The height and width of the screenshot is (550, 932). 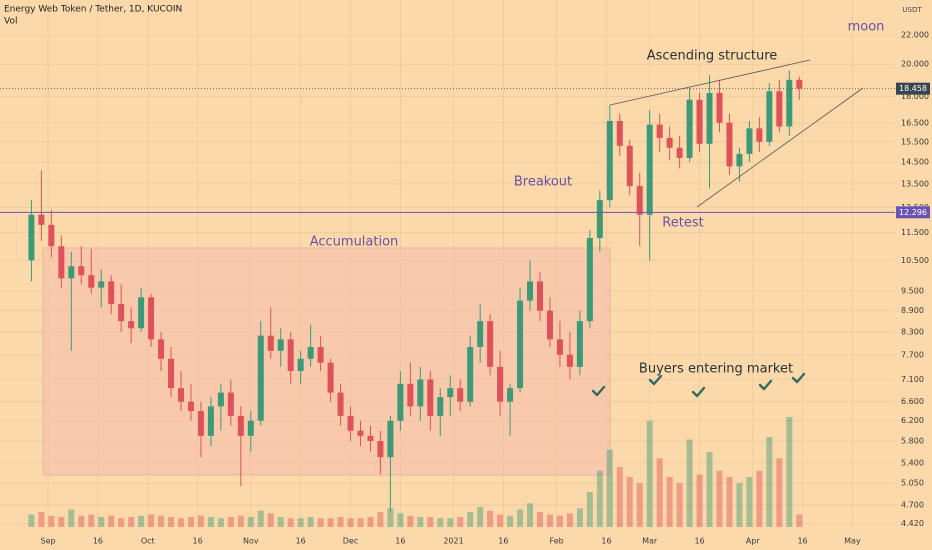 I want to click on x-tick-label: Oct, so click(x=148, y=541).